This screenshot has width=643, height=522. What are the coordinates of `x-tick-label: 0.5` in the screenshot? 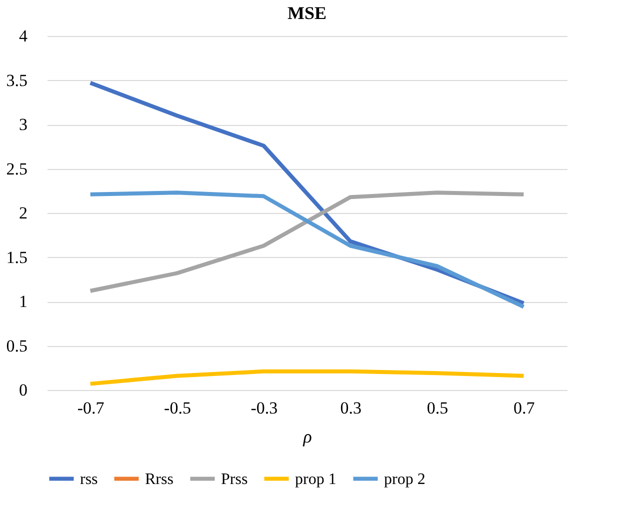 It's located at (437, 408).